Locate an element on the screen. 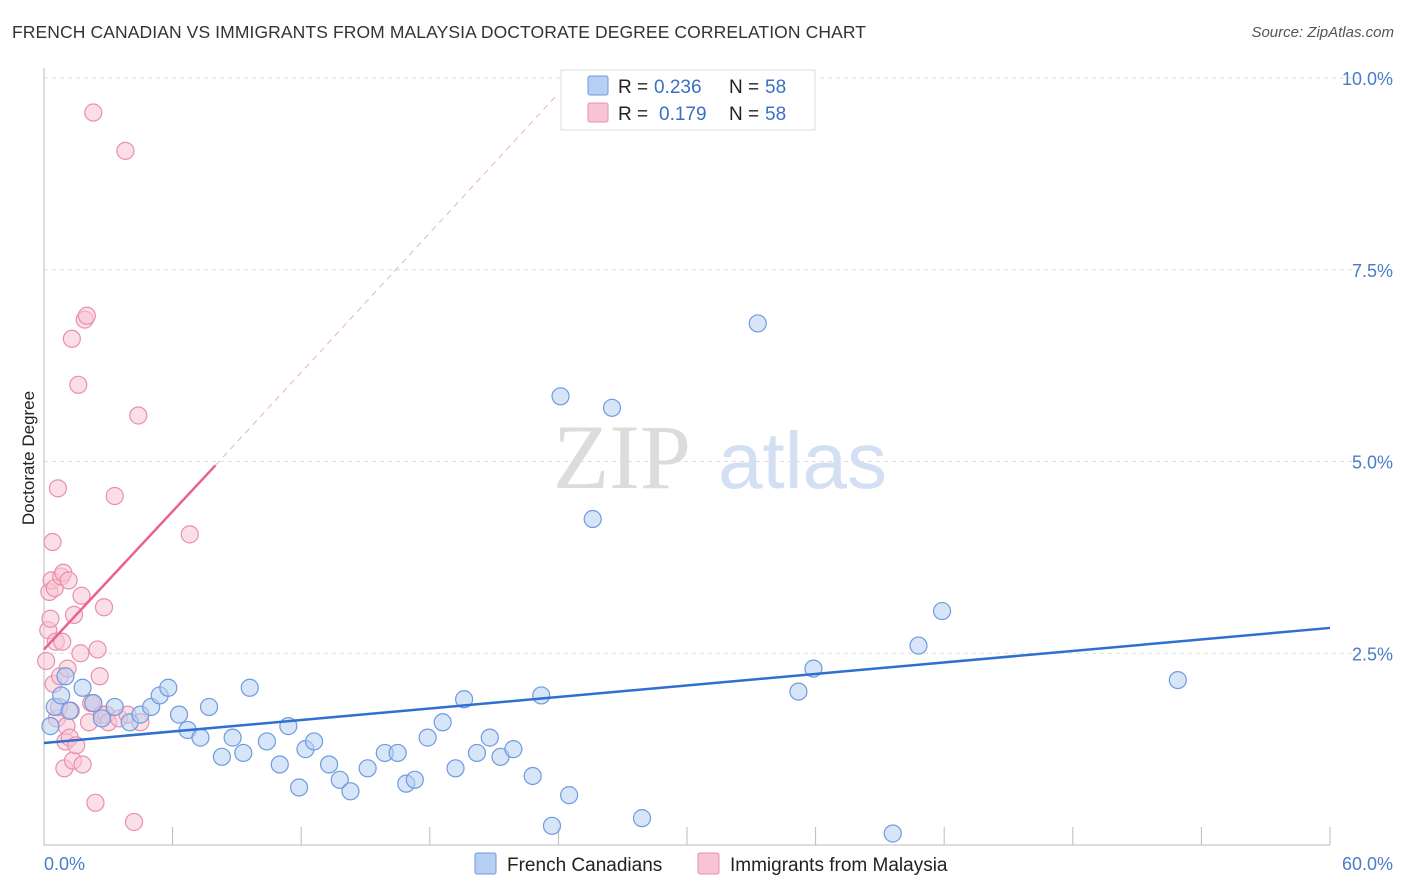  trend-line-malaysia is located at coordinates (130, 557).